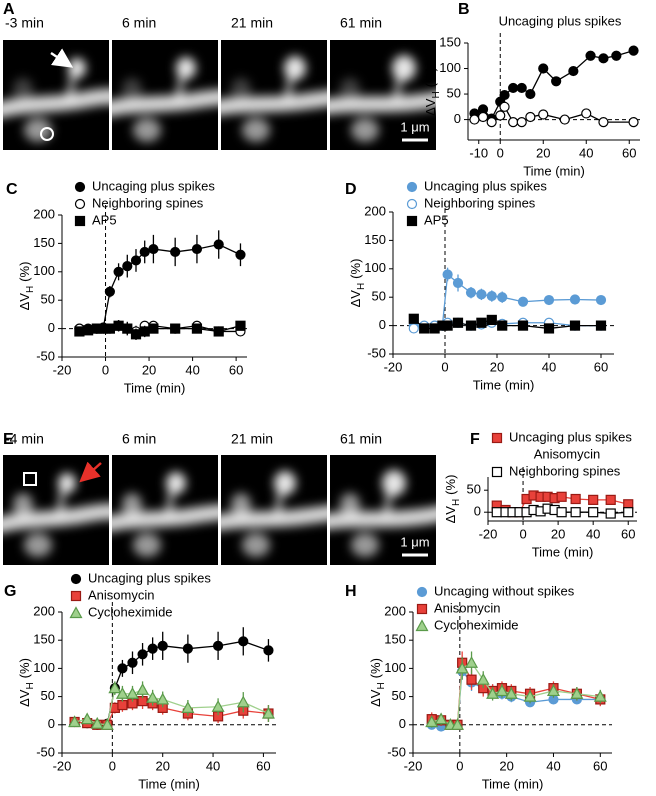  What do you see at coordinates (450, 41) in the screenshot?
I see `y-tick-label: 150` at bounding box center [450, 41].